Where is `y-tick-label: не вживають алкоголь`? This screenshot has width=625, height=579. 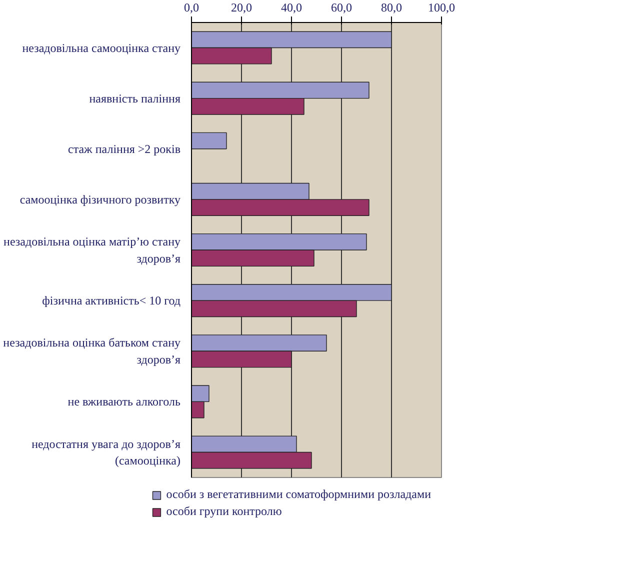
y-tick-label: не вживають алкоголь is located at coordinates (125, 401).